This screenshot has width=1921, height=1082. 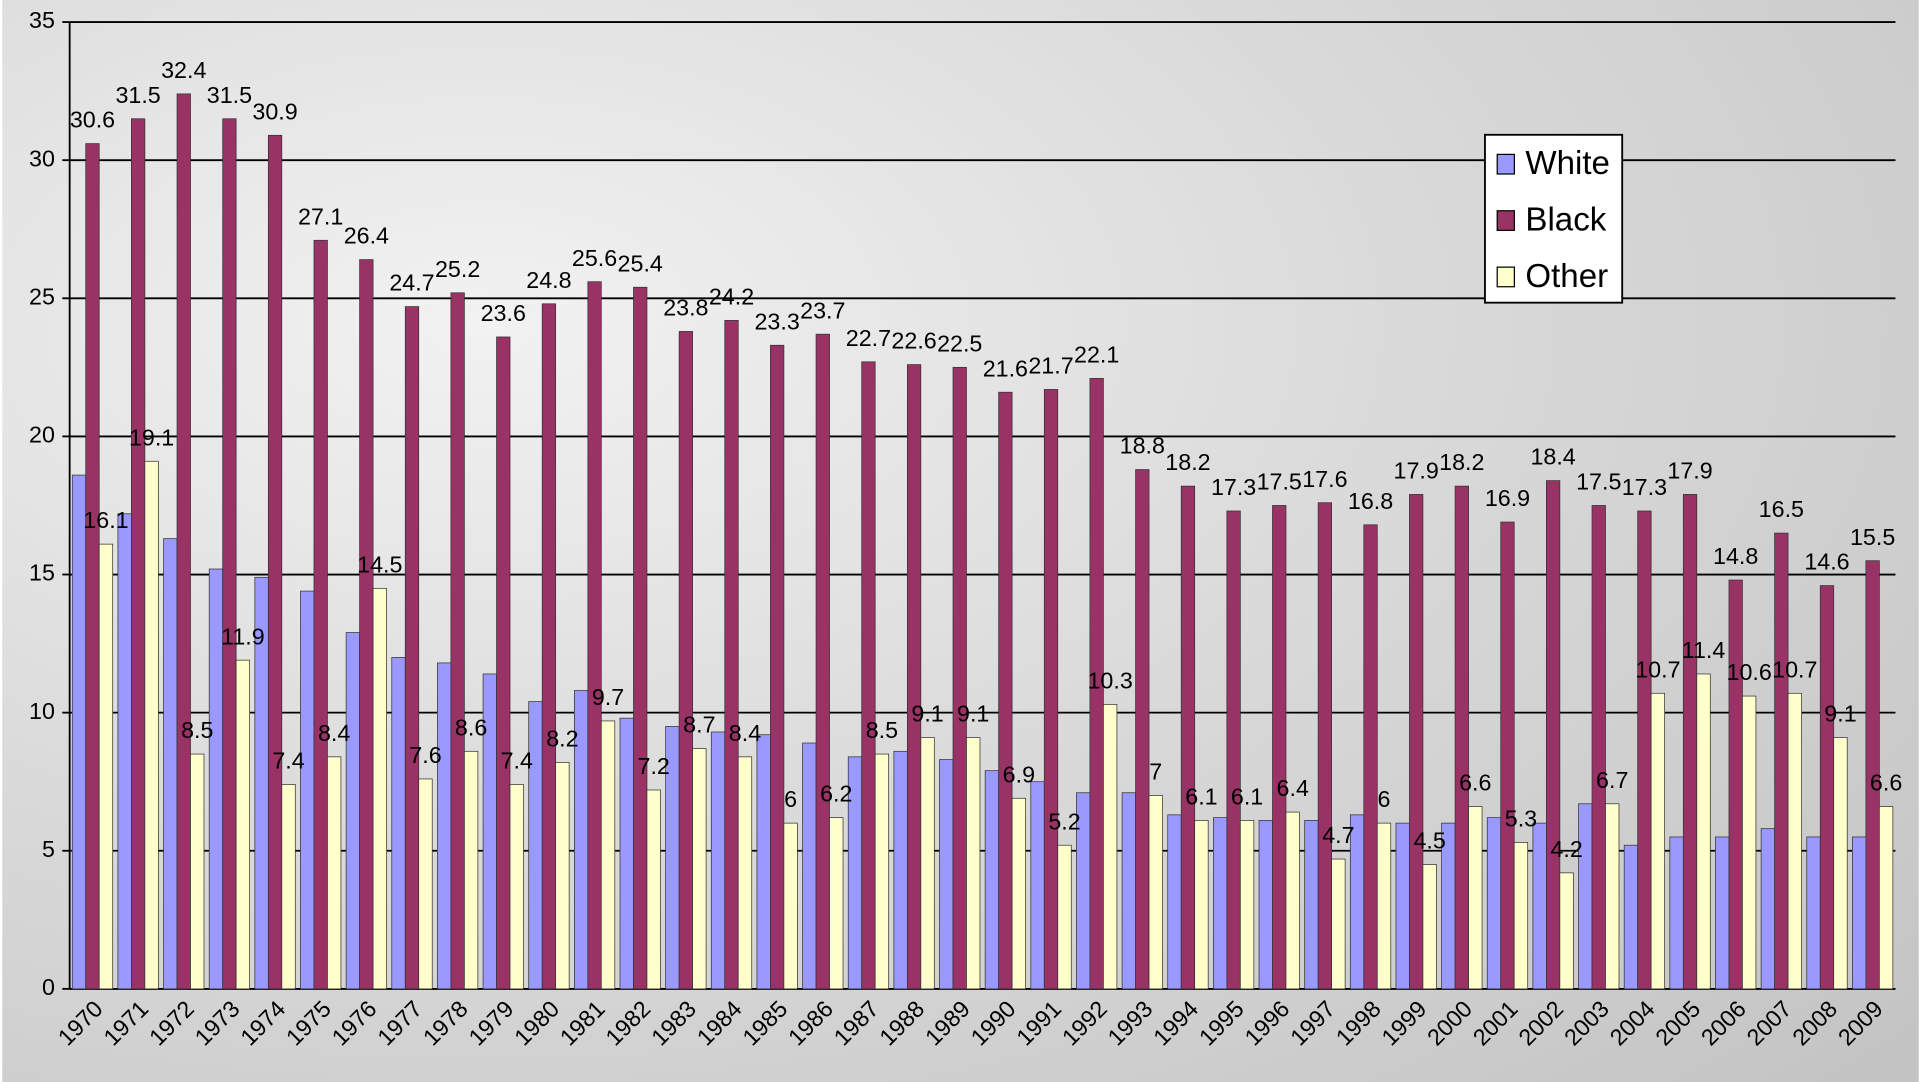 I want to click on data-label: 21.6, so click(x=1005, y=368).